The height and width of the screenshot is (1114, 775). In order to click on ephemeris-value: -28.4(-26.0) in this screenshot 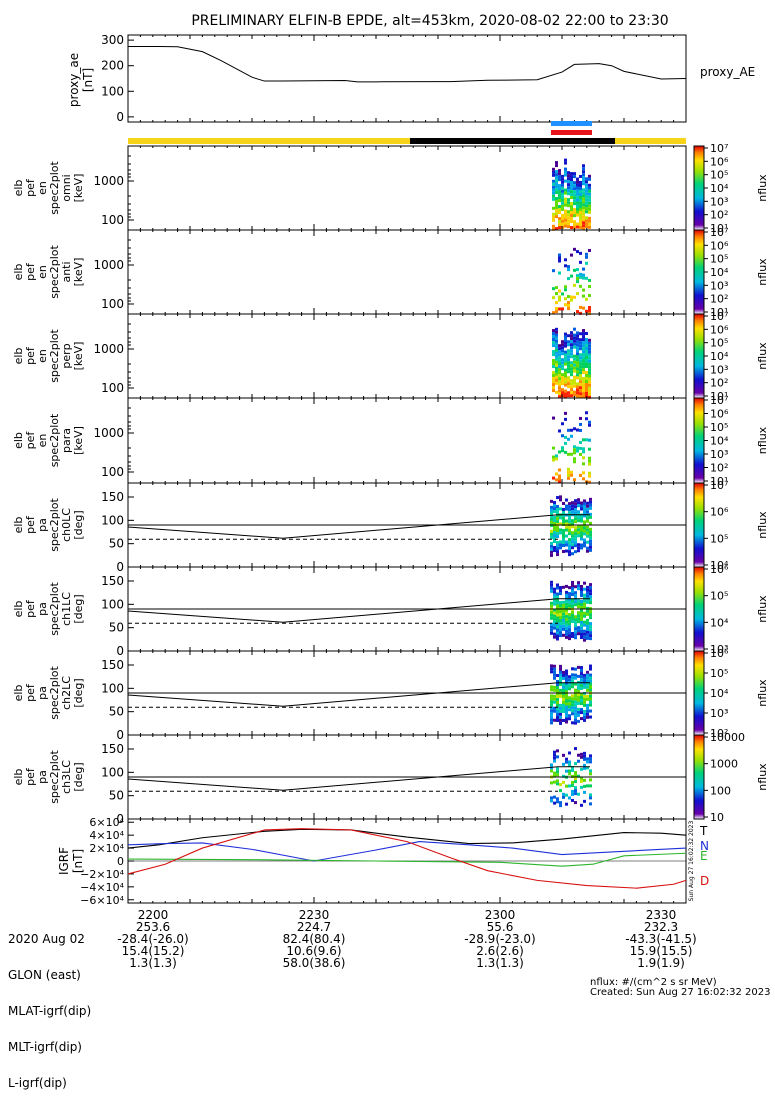, I will do `click(153, 939)`.